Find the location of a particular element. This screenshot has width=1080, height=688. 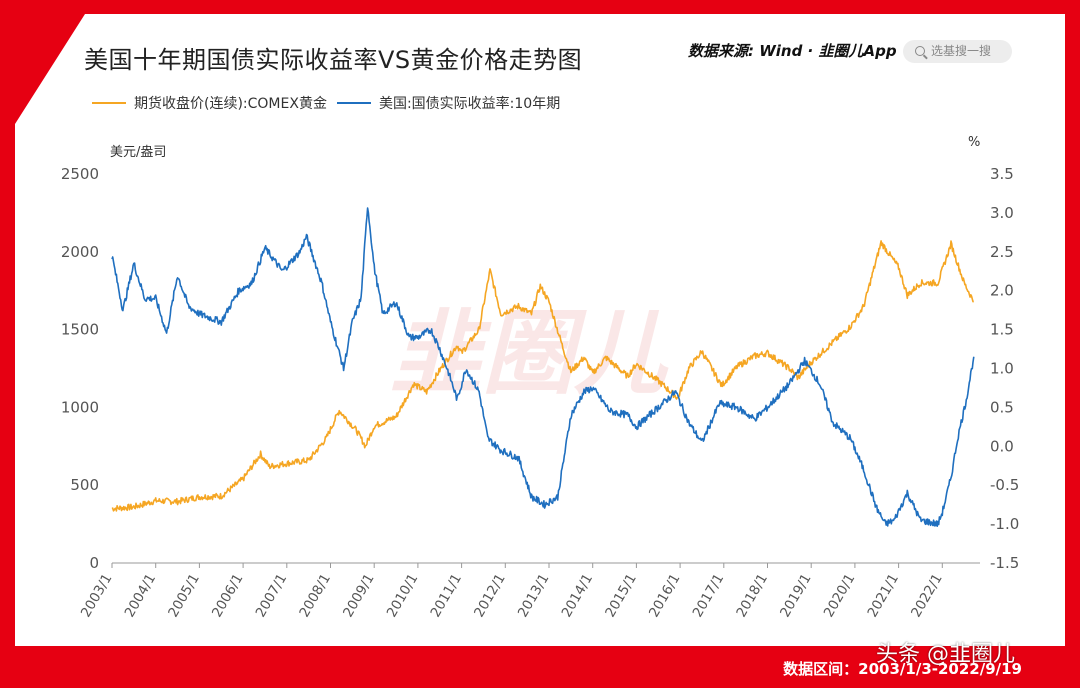

x-tick-label: 2013/1 is located at coordinates (534, 595).